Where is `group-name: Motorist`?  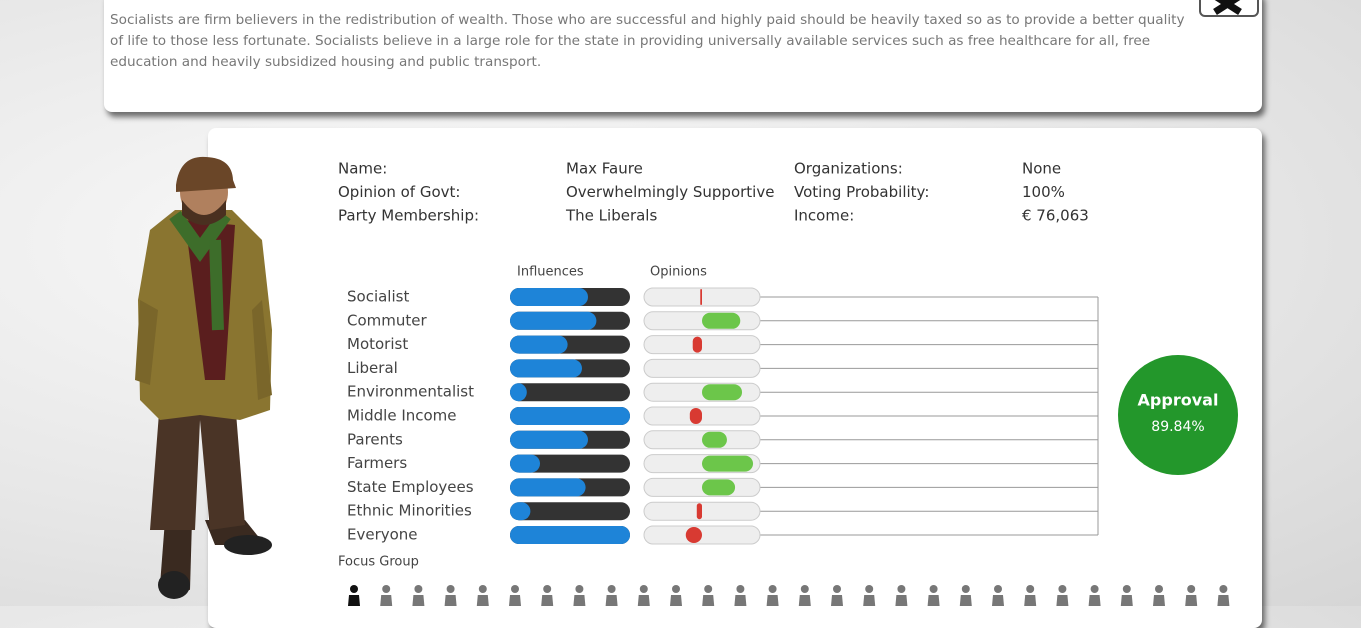 group-name: Motorist is located at coordinates (377, 344).